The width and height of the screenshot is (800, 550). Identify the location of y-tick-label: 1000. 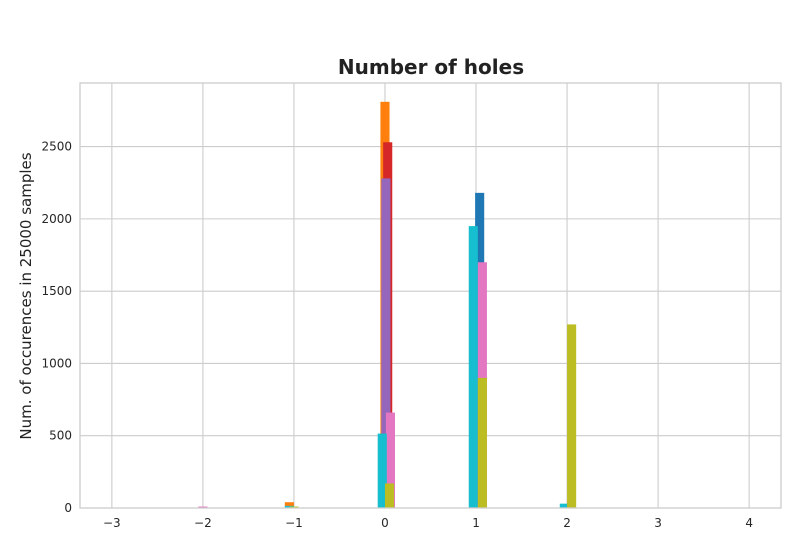
(56, 363).